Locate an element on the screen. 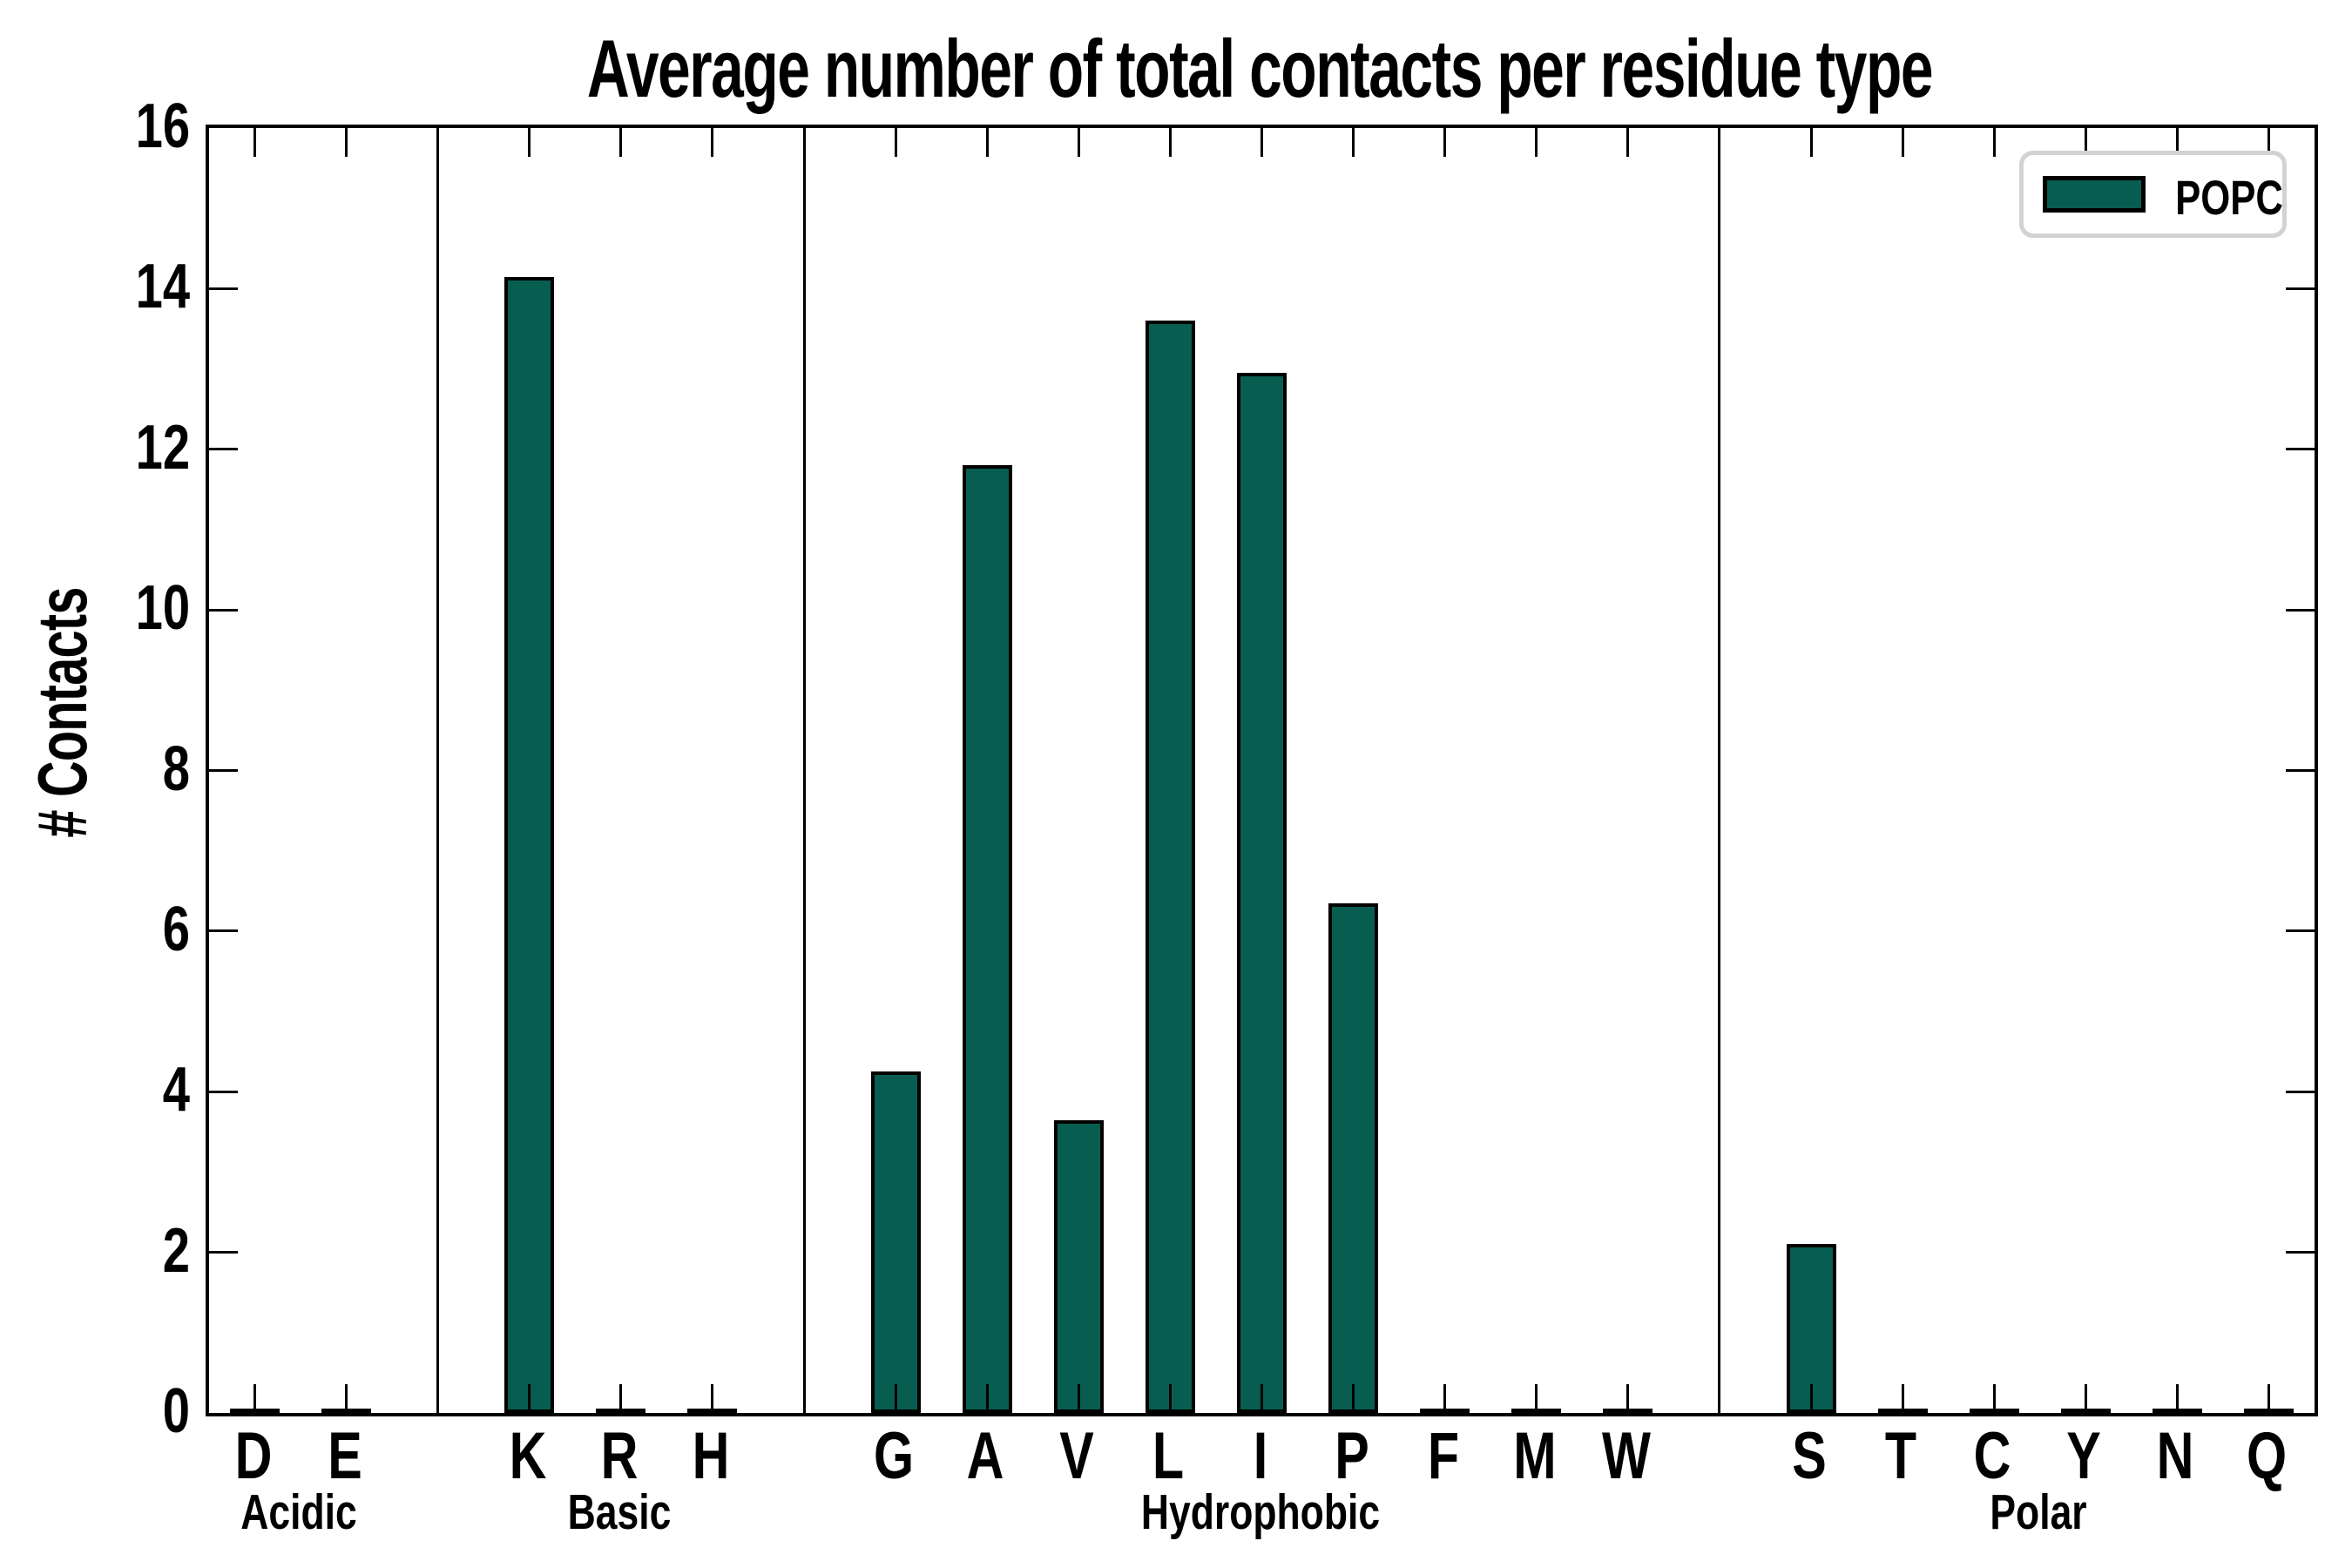  x-tick-label-P: P is located at coordinates (1351, 1456).